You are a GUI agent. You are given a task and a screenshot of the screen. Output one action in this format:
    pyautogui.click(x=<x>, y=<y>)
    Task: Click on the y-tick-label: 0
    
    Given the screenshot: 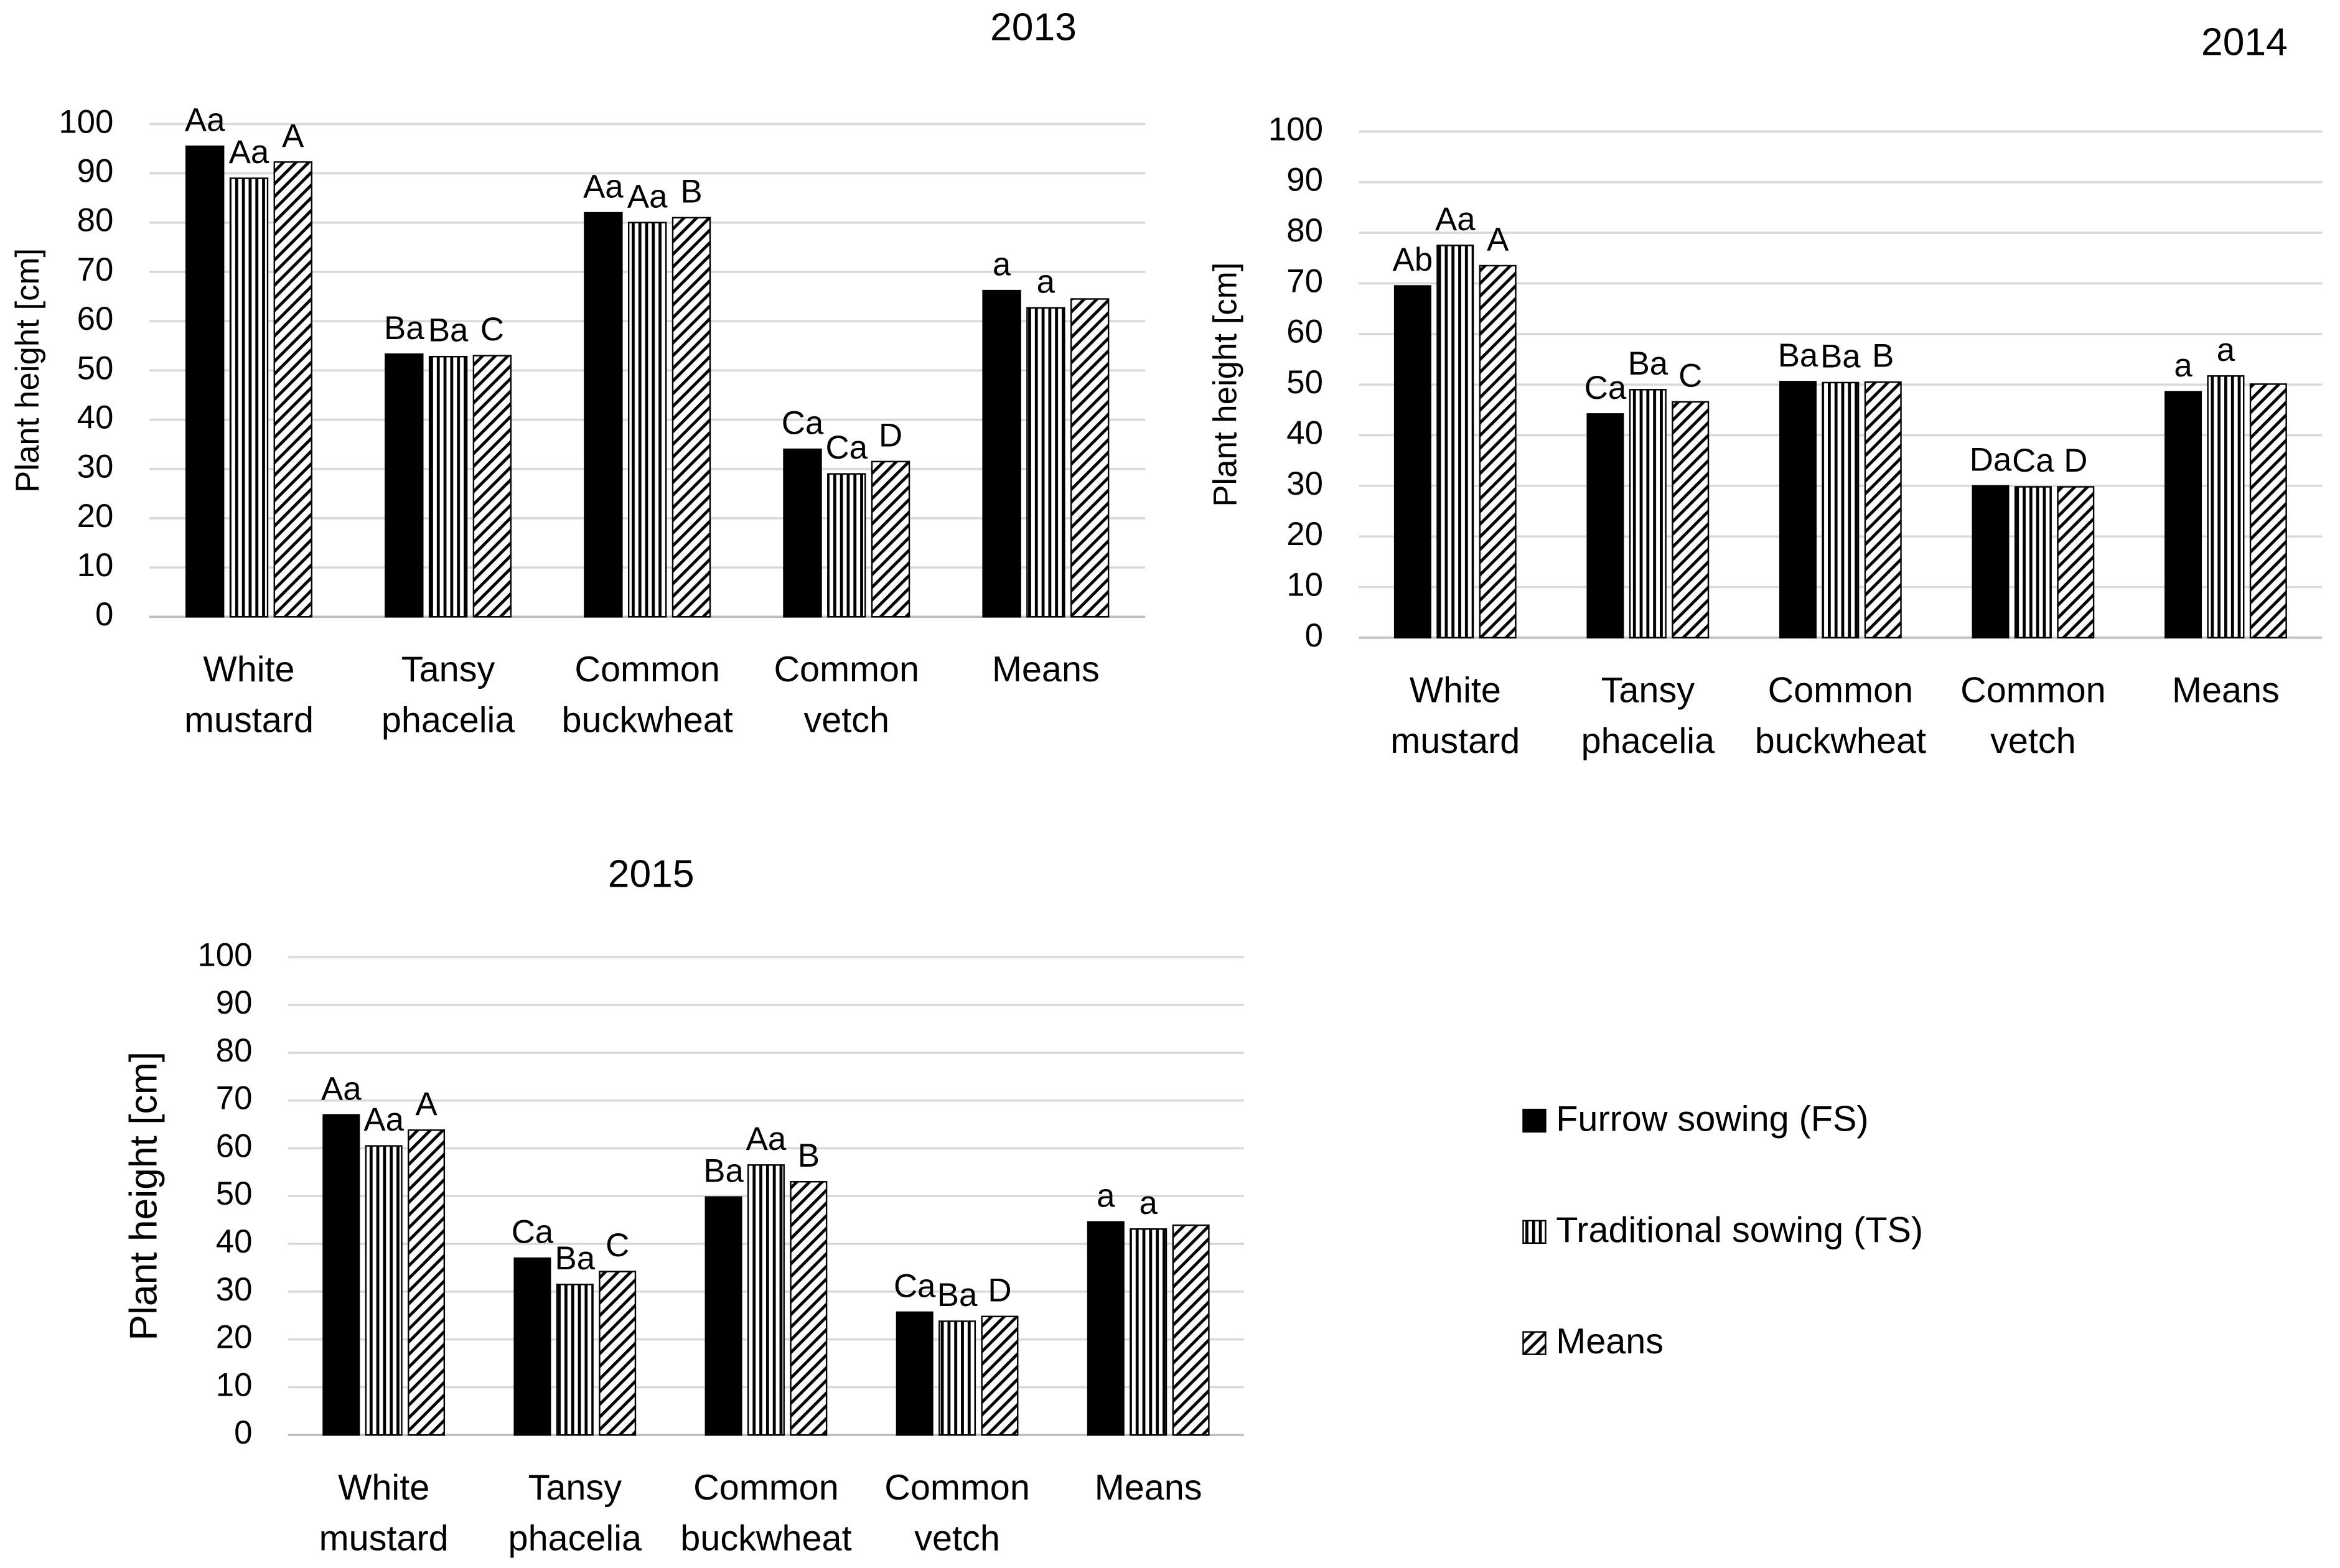 What is the action you would take?
    pyautogui.click(x=243, y=1433)
    